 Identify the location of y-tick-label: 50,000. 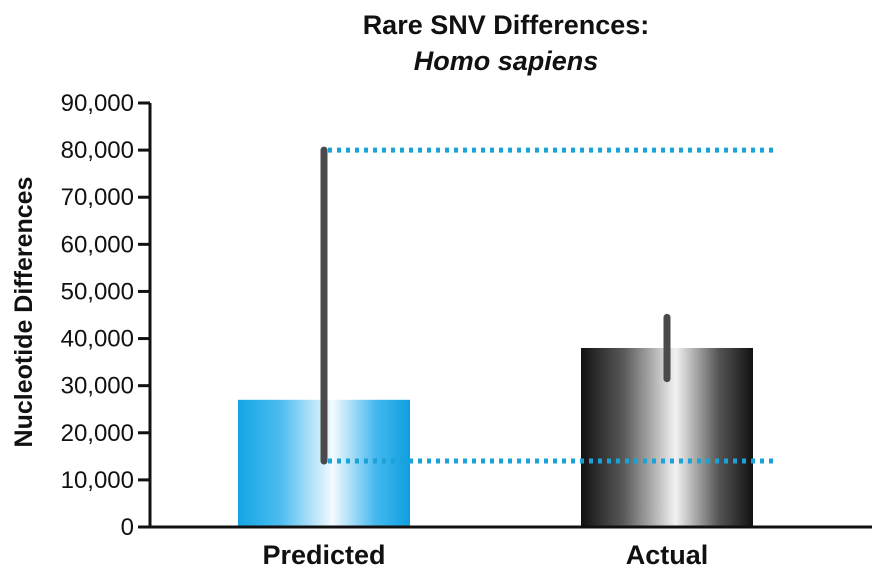
(97, 291).